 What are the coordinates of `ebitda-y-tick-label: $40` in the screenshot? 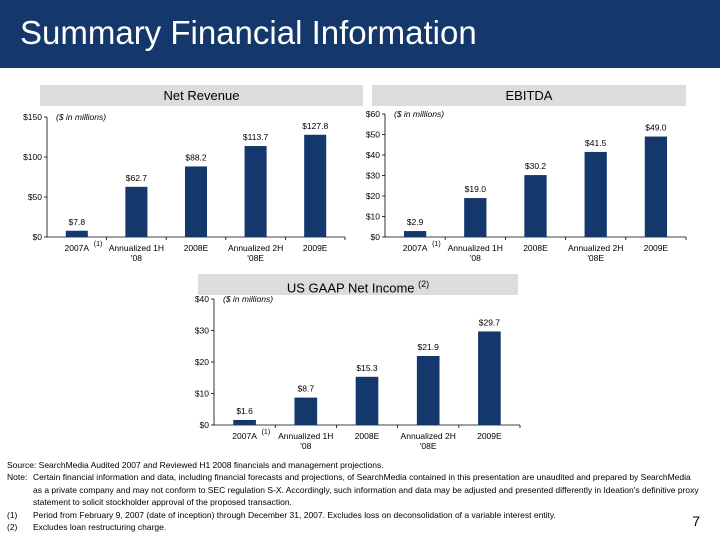 It's located at (373, 155).